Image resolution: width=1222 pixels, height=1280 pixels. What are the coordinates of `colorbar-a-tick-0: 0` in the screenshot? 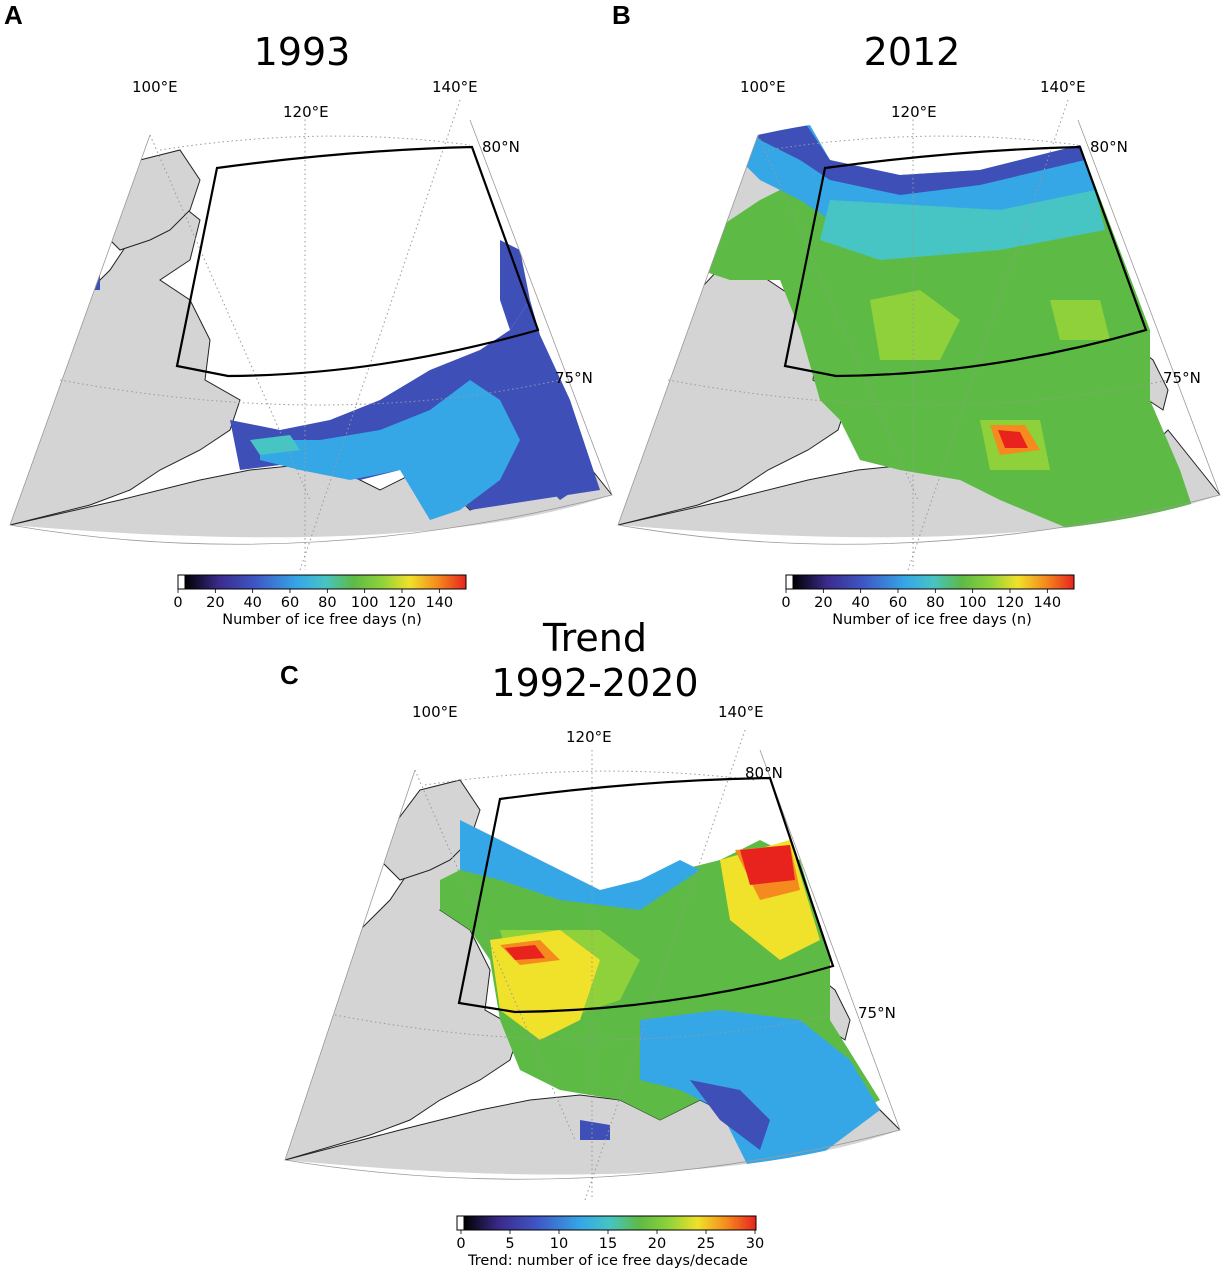 It's located at (177, 603).